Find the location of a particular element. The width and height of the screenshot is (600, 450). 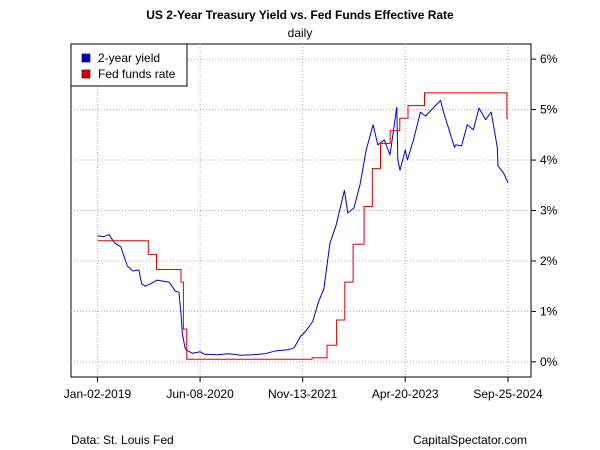

legend-label-2-year-yield: 2-year yield is located at coordinates (129, 58).